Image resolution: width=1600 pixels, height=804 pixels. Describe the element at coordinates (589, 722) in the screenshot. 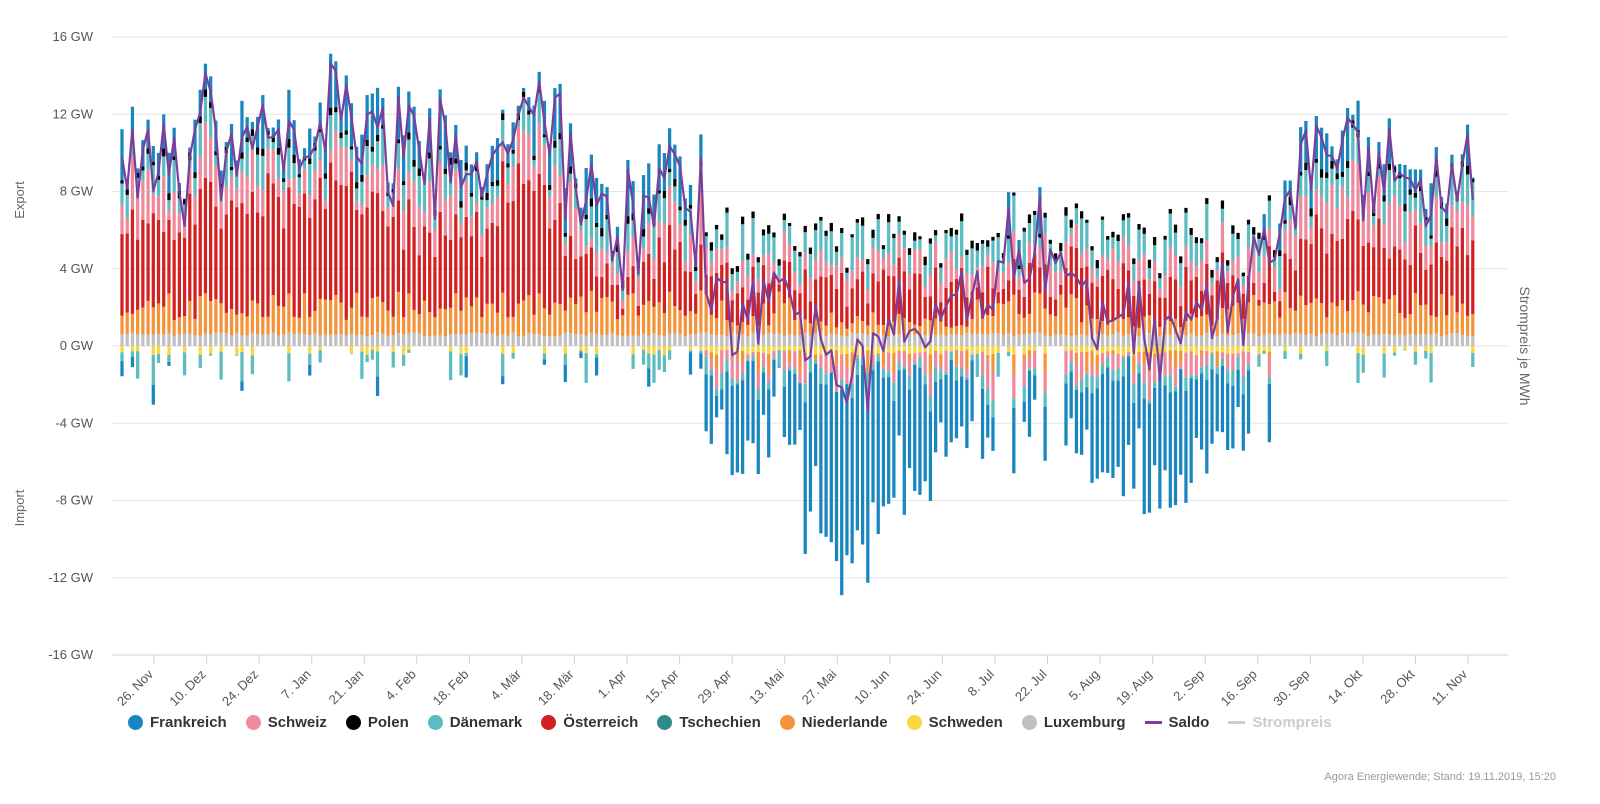

I see `legend-item: Österreich` at that location.